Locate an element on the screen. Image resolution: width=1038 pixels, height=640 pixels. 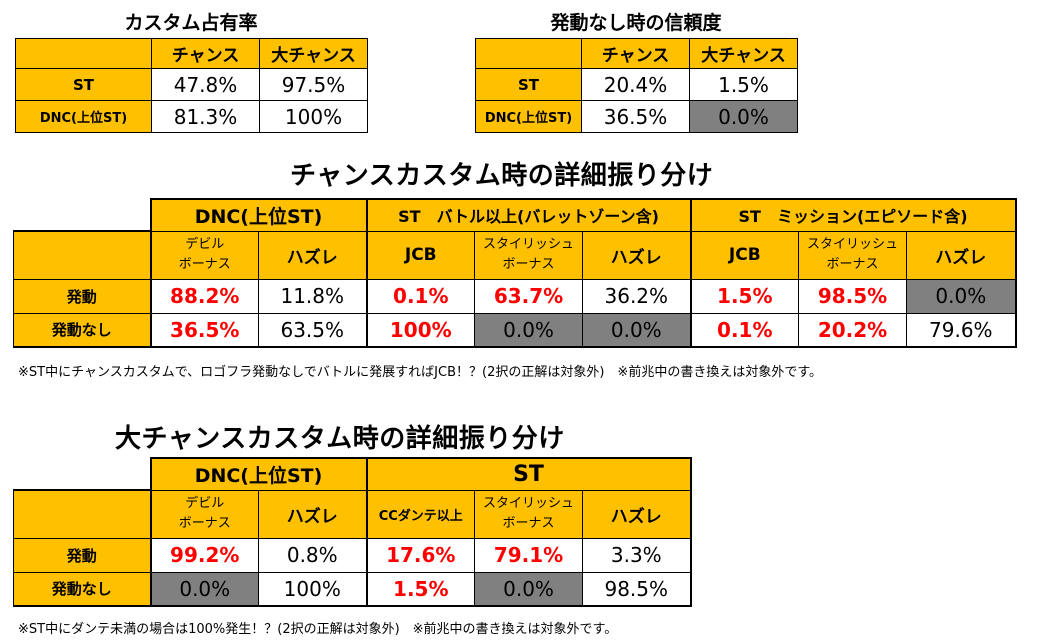
bigchance-cell: 79.1% is located at coordinates (529, 555).